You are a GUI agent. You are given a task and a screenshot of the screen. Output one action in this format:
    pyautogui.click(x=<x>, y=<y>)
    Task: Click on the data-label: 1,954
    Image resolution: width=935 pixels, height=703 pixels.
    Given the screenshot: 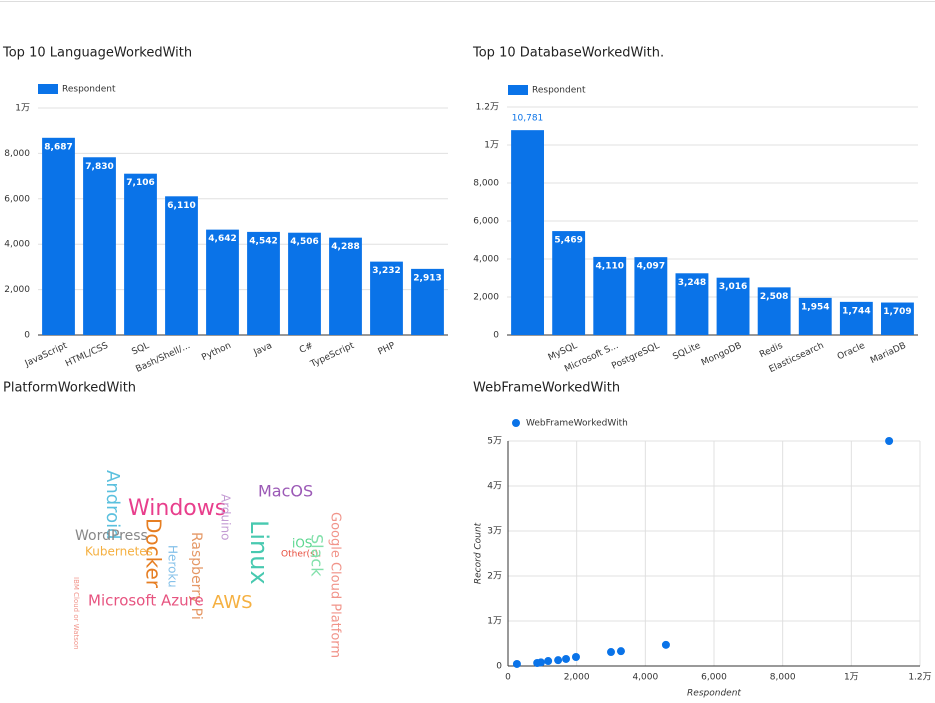 What is the action you would take?
    pyautogui.click(x=815, y=307)
    